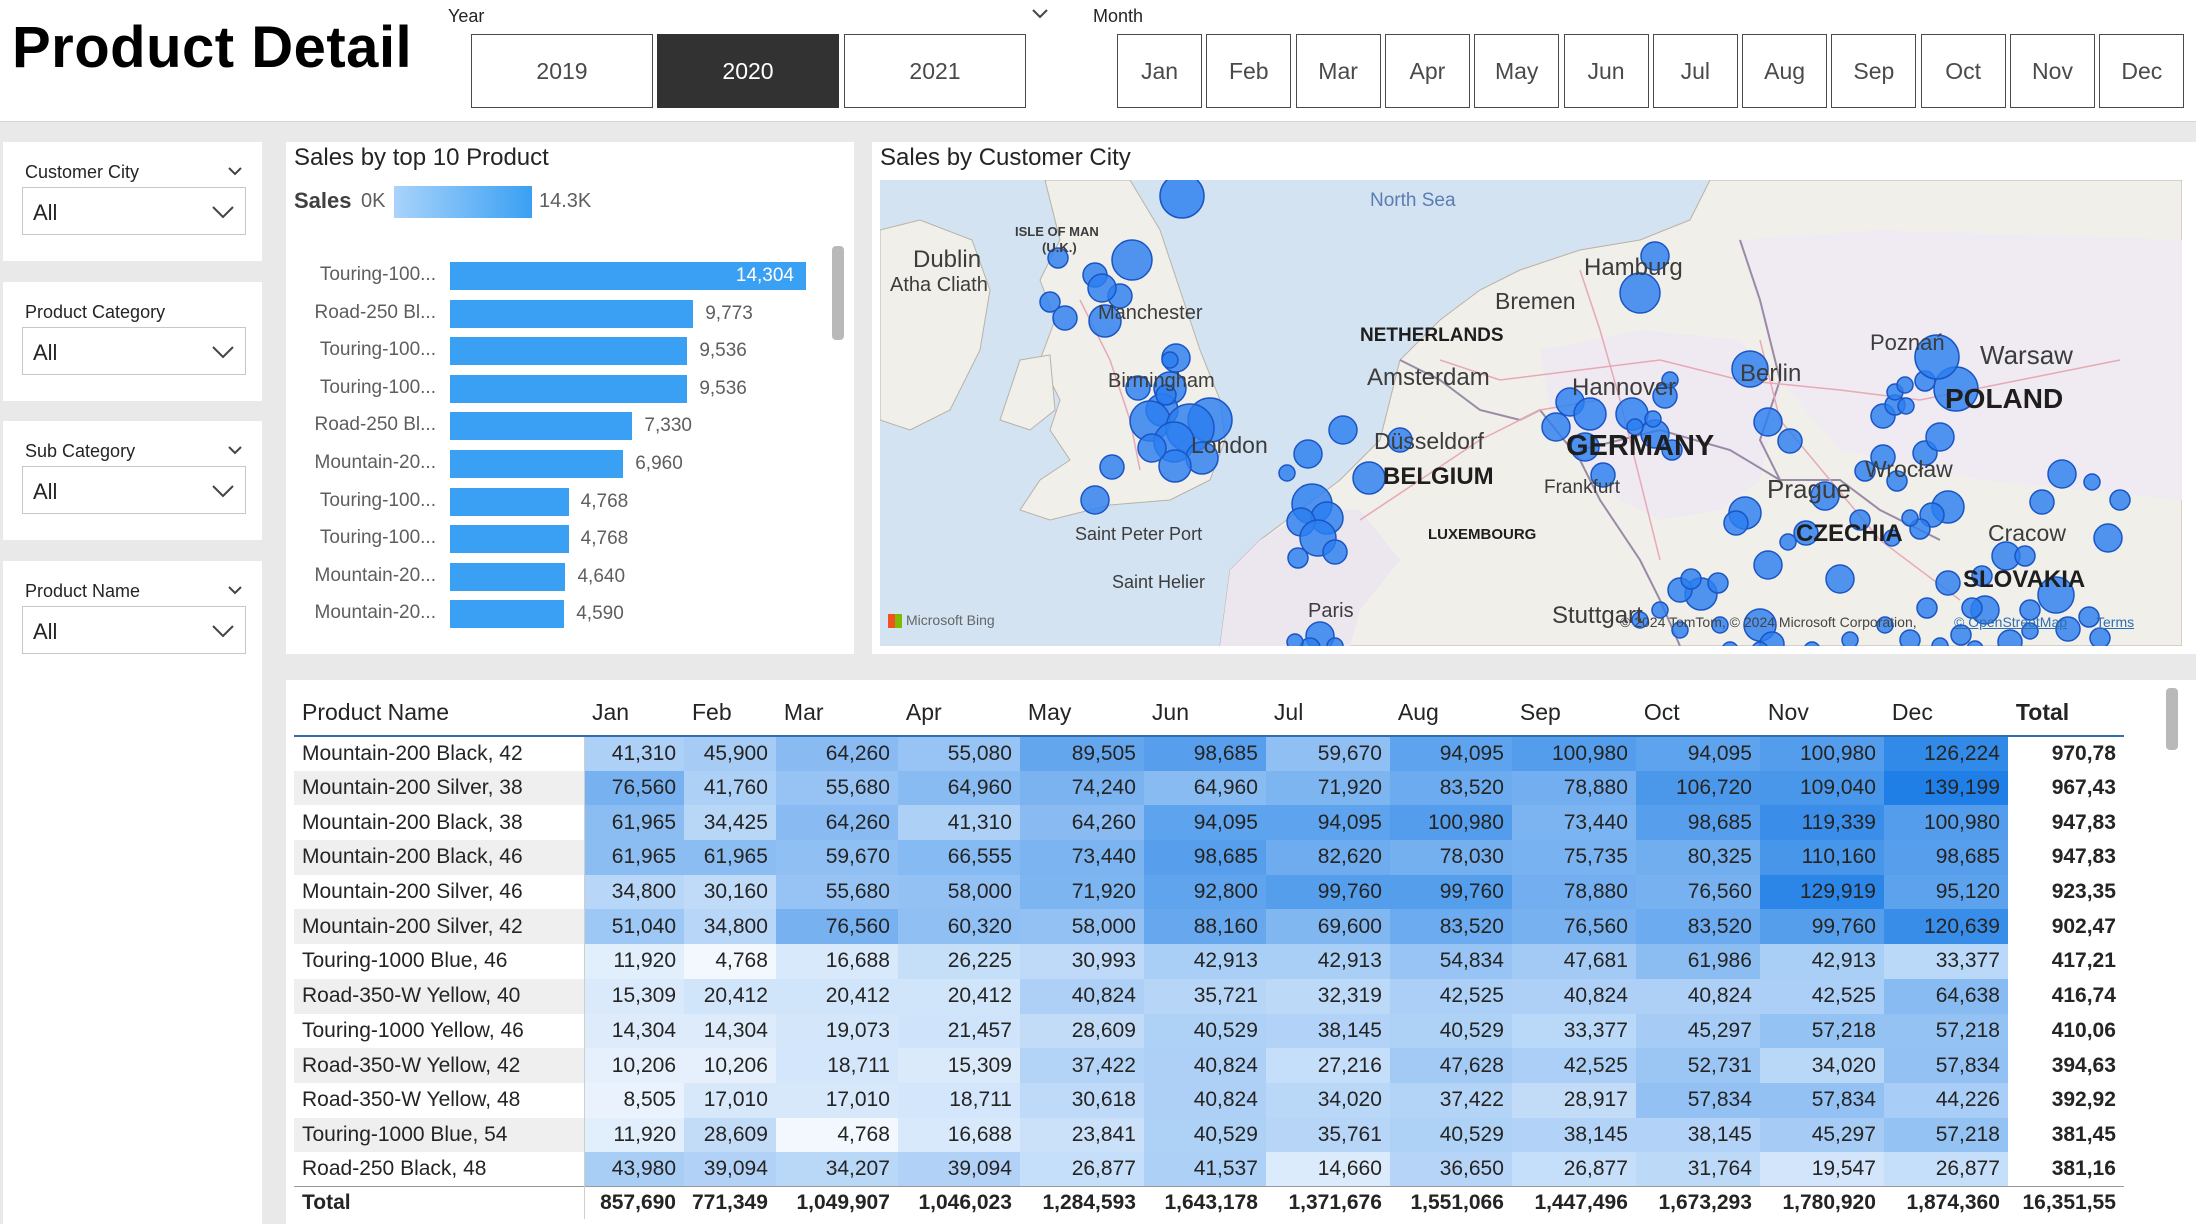 Image resolution: width=2196 pixels, height=1224 pixels. Describe the element at coordinates (2011, 622) in the screenshot. I see `osm-link: © OpenStreetMap` at that location.